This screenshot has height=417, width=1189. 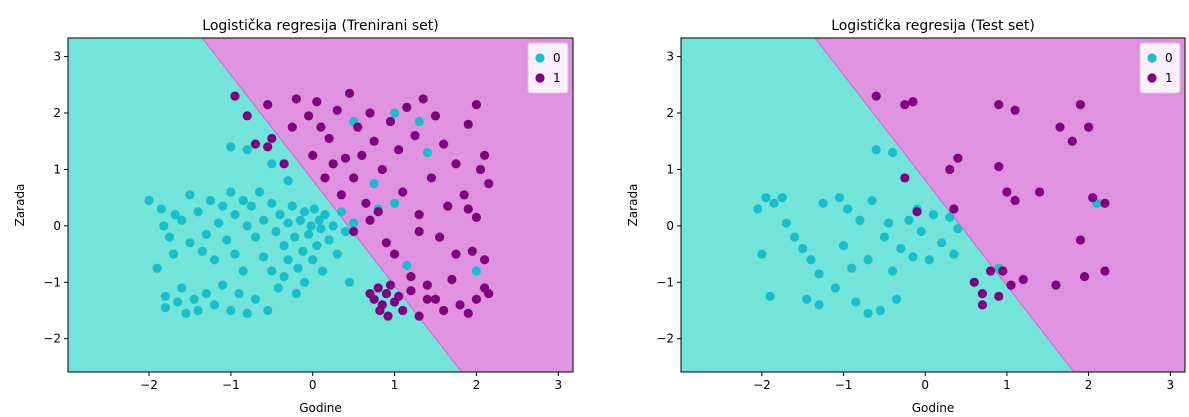 I want to click on y-tick-label: 3, so click(x=670, y=57).